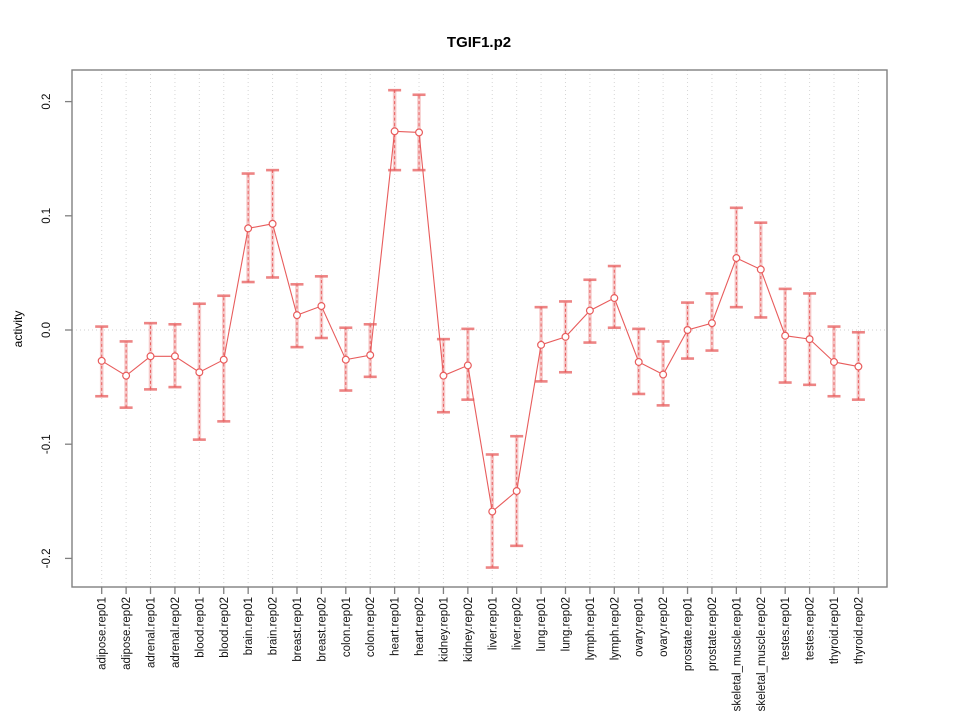  What do you see at coordinates (737, 654) in the screenshot?
I see `x-tick-label: skeletal_muscle.rep01` at bounding box center [737, 654].